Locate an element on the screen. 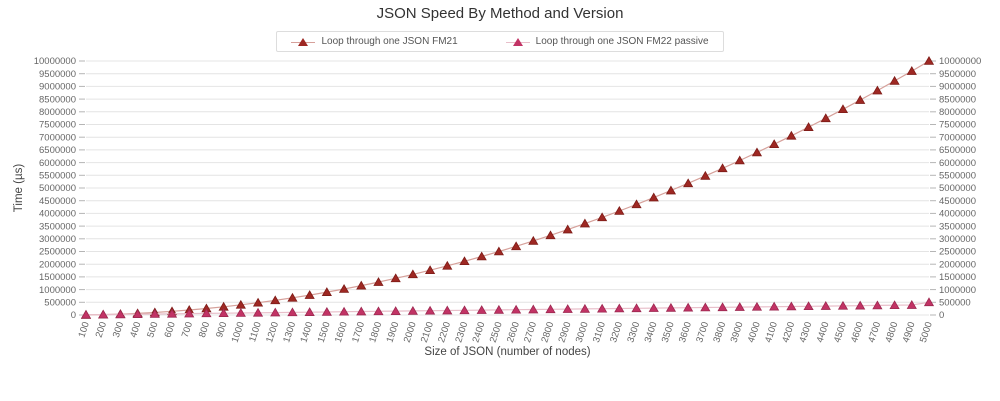 The height and width of the screenshot is (401, 1000). svg-text: 2000 is located at coordinates (410, 333).